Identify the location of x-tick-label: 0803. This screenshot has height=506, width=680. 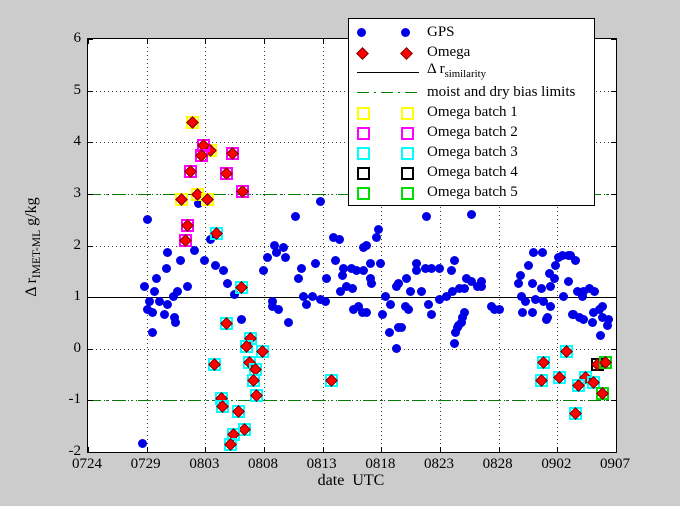
(204, 464).